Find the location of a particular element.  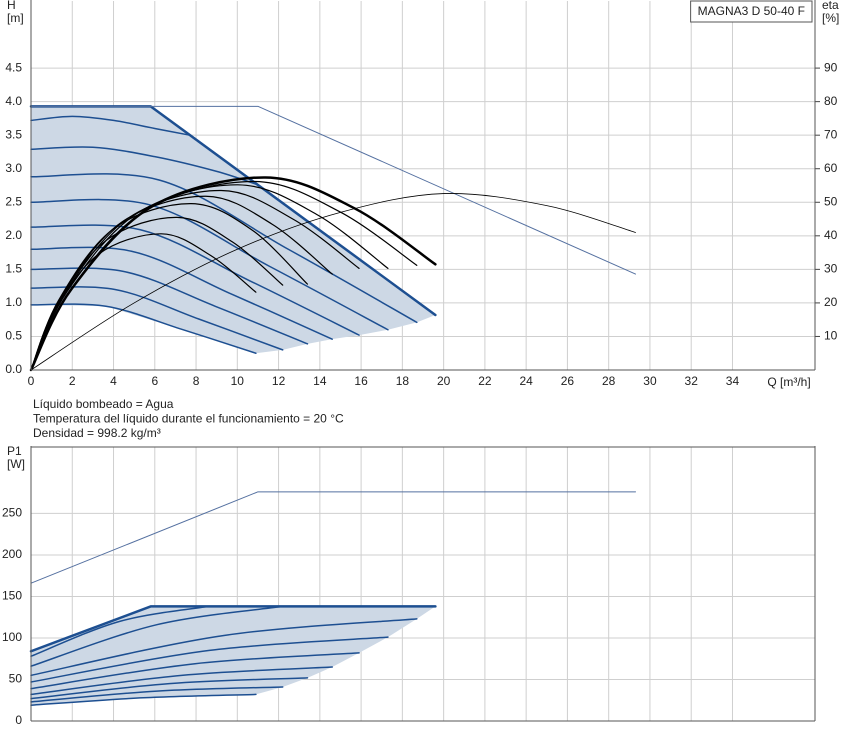

y-tick-label: 1.5 is located at coordinates (13, 269).